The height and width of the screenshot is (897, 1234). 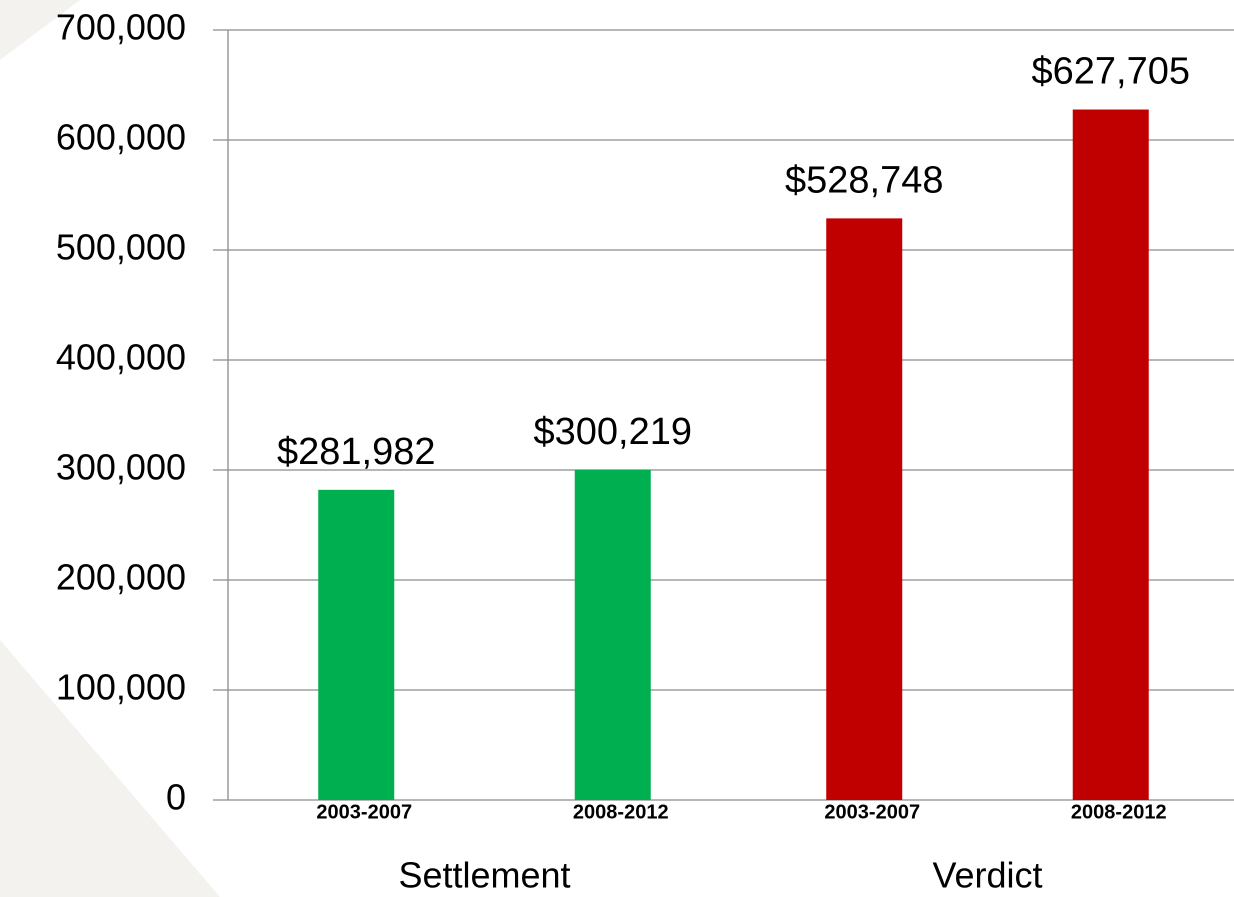 I want to click on value-label: $627,705, so click(x=1111, y=72).